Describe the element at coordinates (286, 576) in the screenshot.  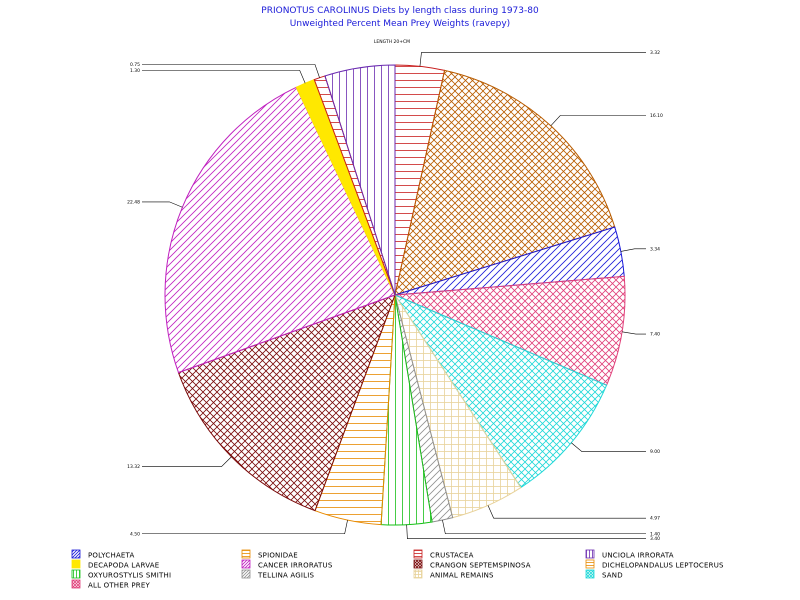
I see `legend-label: TELLINA AGILIS` at that location.